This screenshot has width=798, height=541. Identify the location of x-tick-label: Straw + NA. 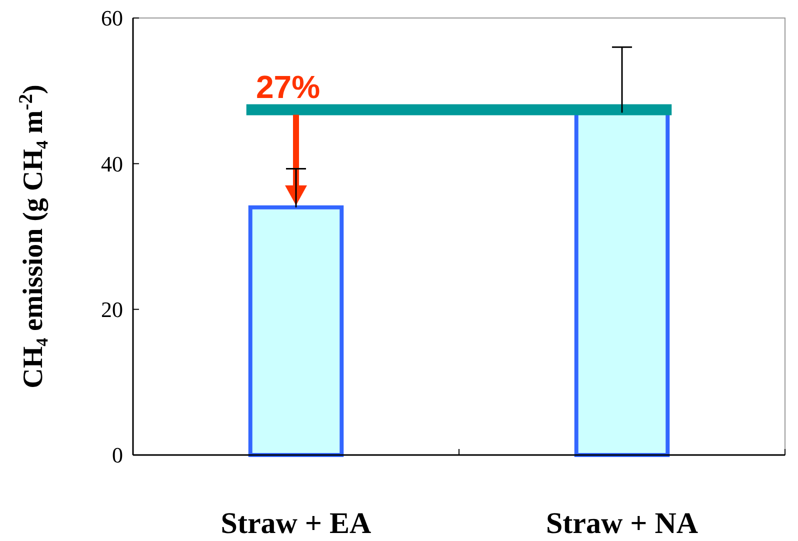
(622, 523).